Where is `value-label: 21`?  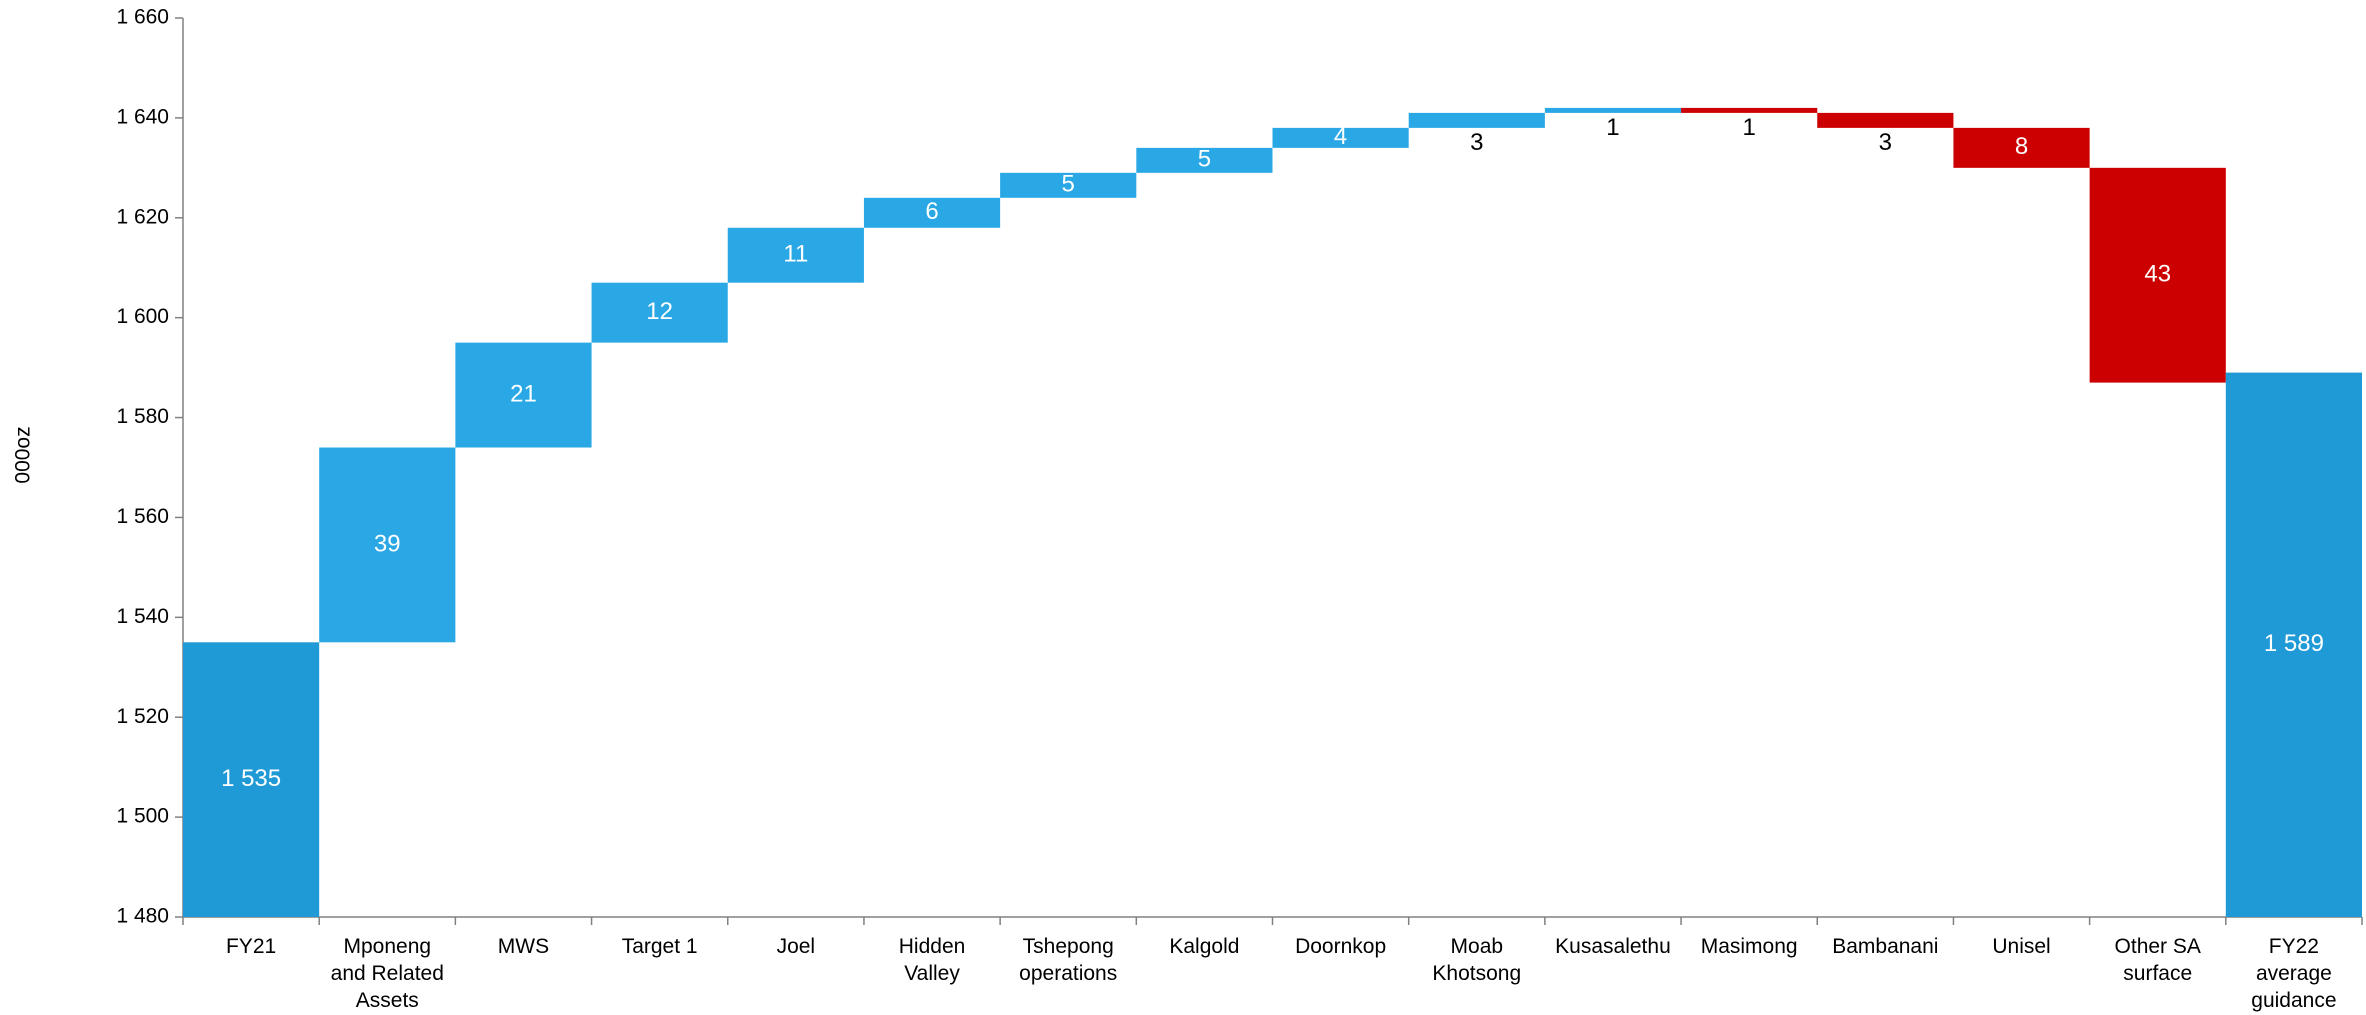
value-label: 21 is located at coordinates (523, 393).